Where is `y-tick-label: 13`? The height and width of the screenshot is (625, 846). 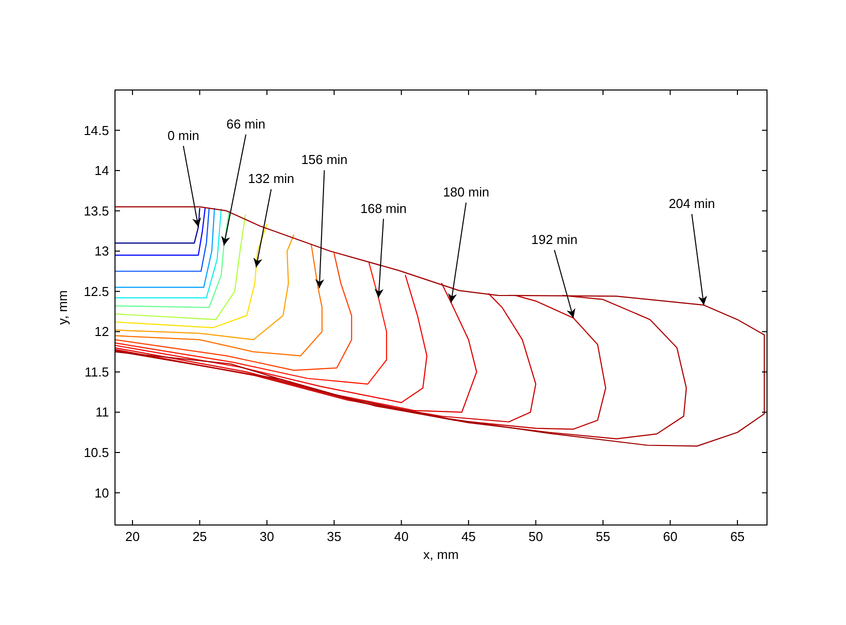 y-tick-label: 13 is located at coordinates (101, 251).